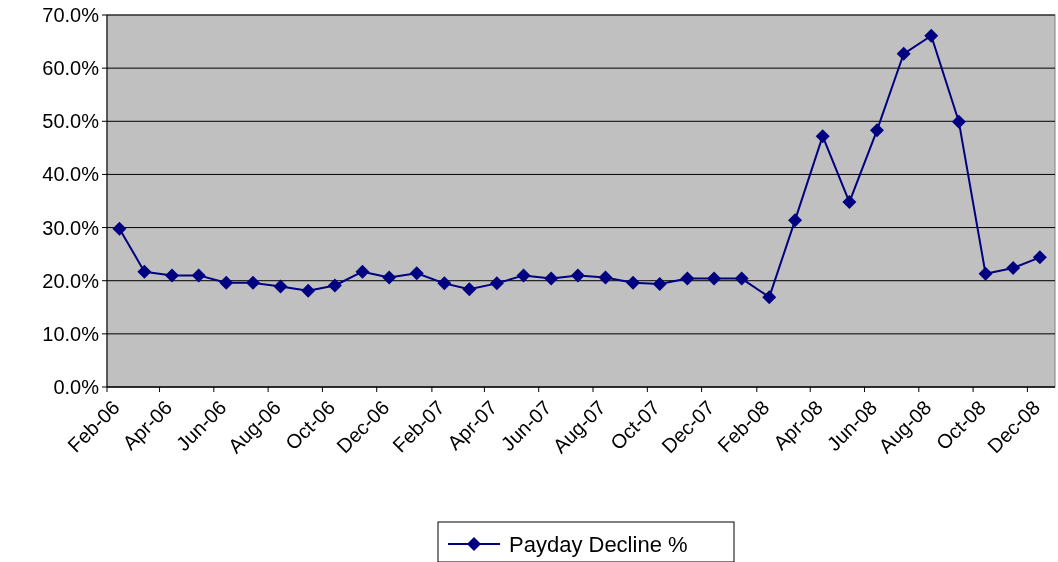  I want to click on y-tick-label: 0.0%, so click(76, 387).